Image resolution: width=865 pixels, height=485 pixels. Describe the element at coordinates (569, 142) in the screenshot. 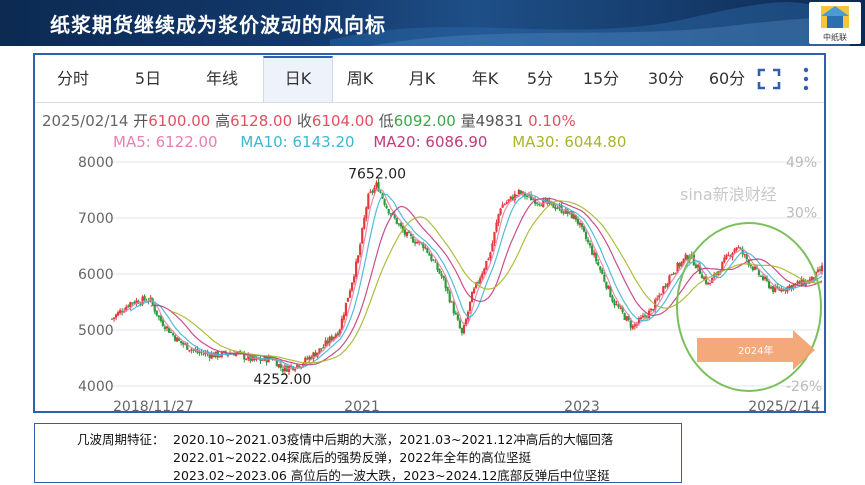

I see `ma30-label: MA30: 6044.80` at that location.